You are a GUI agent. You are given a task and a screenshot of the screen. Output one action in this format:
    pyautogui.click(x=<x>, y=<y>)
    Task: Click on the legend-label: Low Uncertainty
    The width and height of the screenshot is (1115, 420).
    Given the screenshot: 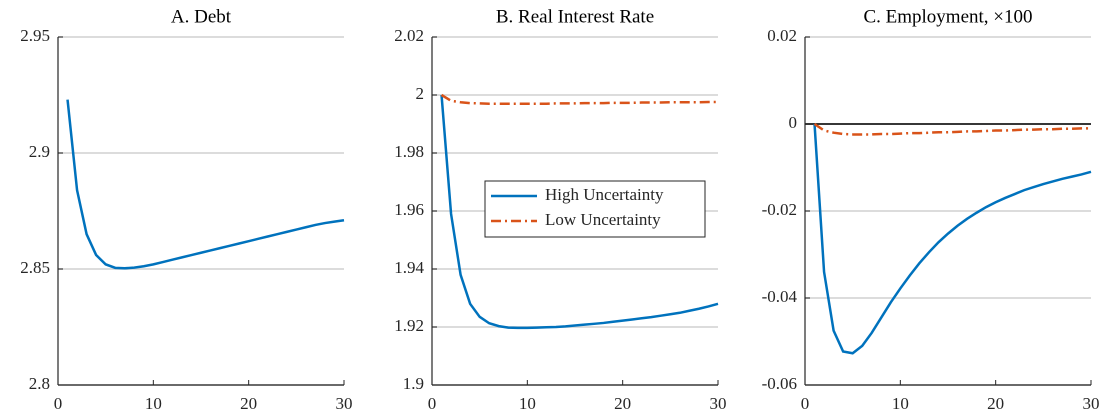 What is the action you would take?
    pyautogui.click(x=603, y=219)
    